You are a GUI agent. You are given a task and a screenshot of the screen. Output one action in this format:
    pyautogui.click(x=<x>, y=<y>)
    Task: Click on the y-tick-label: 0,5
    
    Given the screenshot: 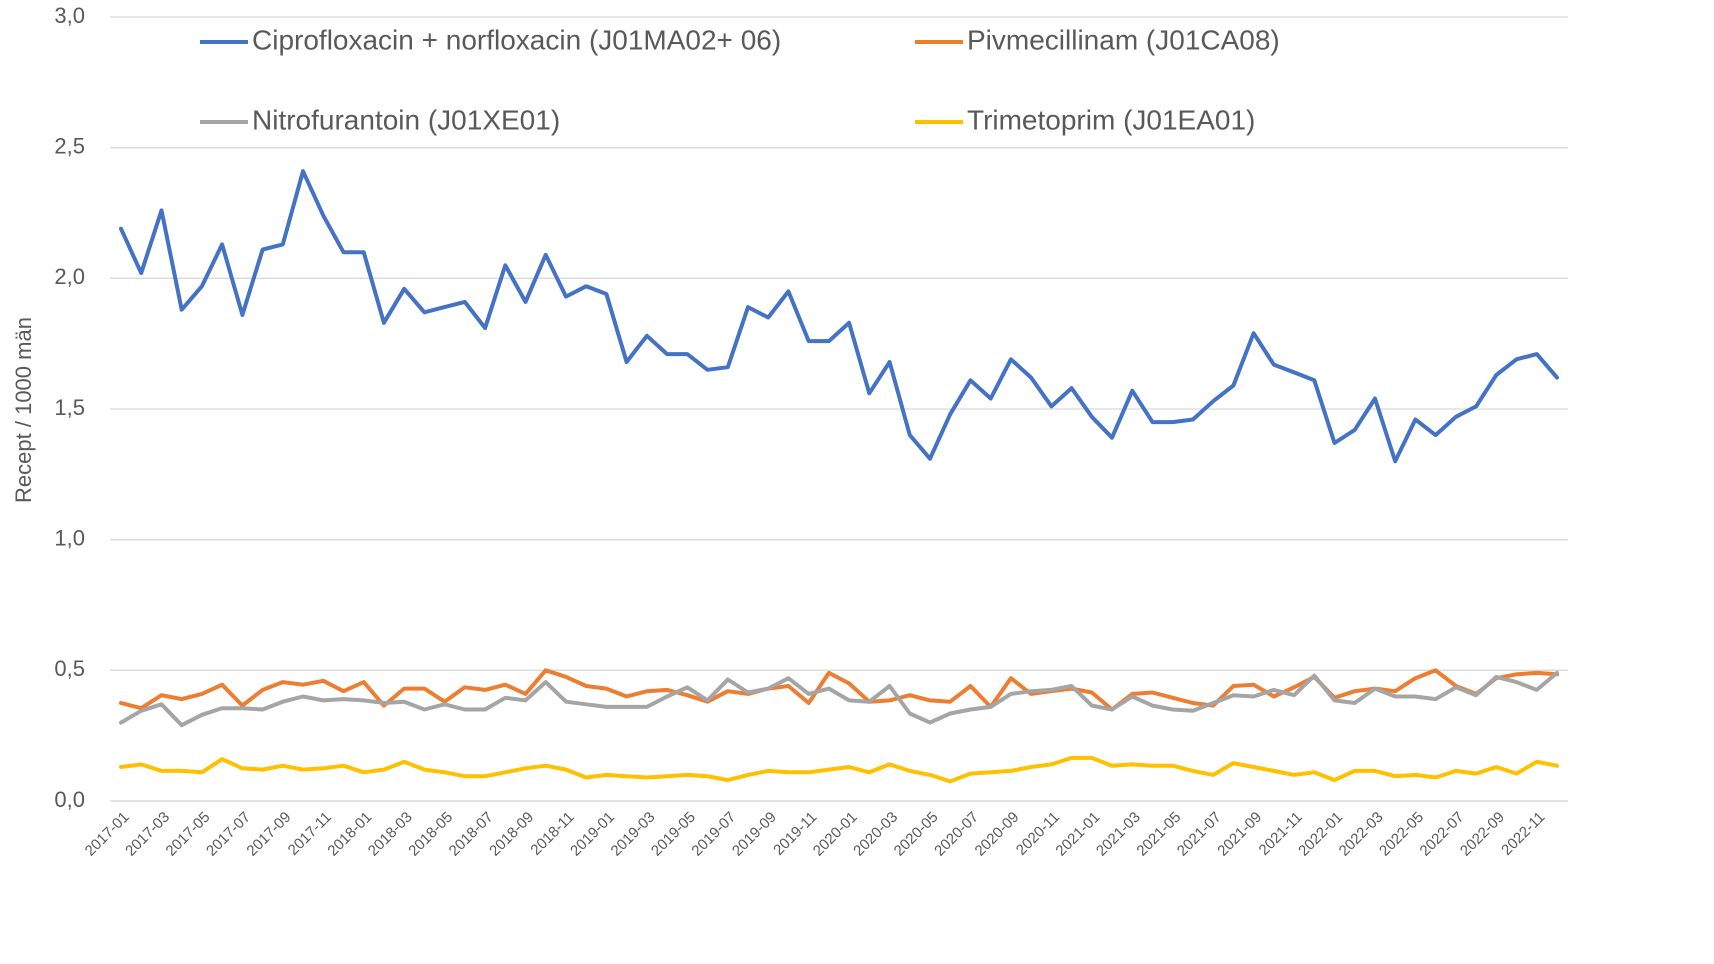 What is the action you would take?
    pyautogui.click(x=69, y=668)
    